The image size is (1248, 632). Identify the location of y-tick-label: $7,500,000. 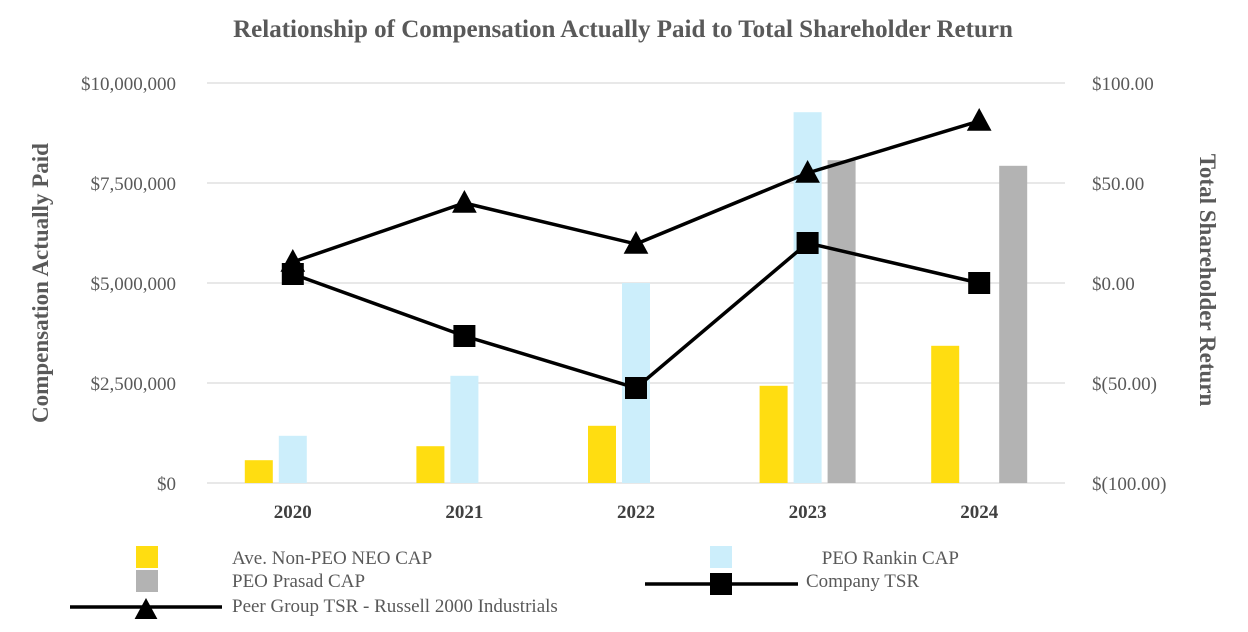
(134, 184).